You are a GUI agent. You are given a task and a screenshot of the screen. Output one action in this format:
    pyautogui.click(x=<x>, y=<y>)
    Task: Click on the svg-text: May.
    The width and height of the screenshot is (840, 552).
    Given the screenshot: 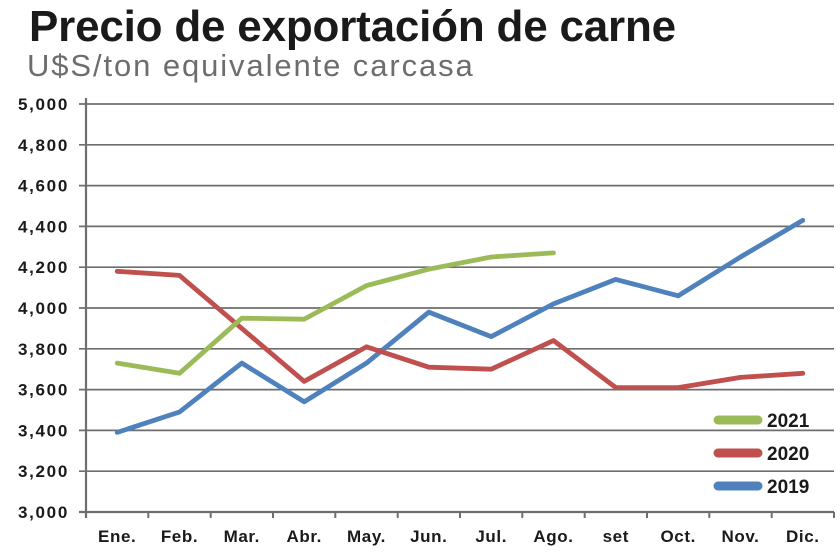 What is the action you would take?
    pyautogui.click(x=366, y=536)
    